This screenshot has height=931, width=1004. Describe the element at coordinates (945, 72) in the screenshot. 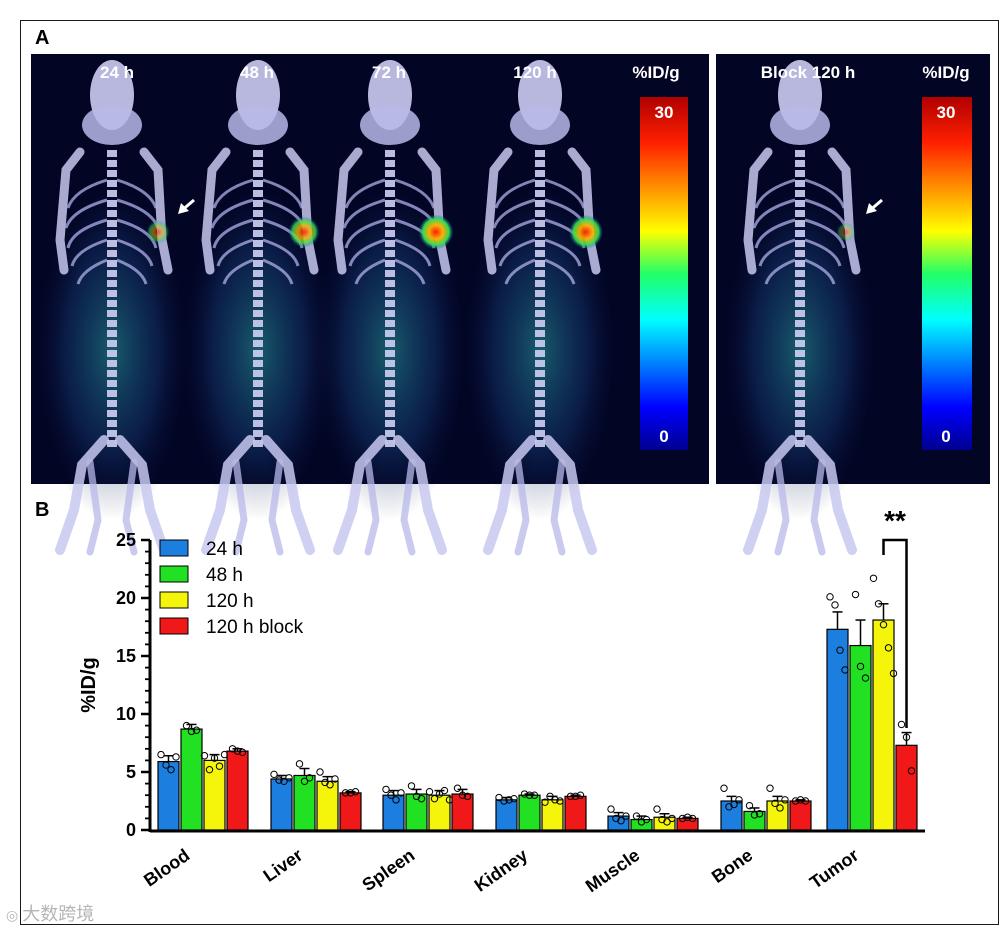

I see `colorbar-block-title: %ID/g` at that location.